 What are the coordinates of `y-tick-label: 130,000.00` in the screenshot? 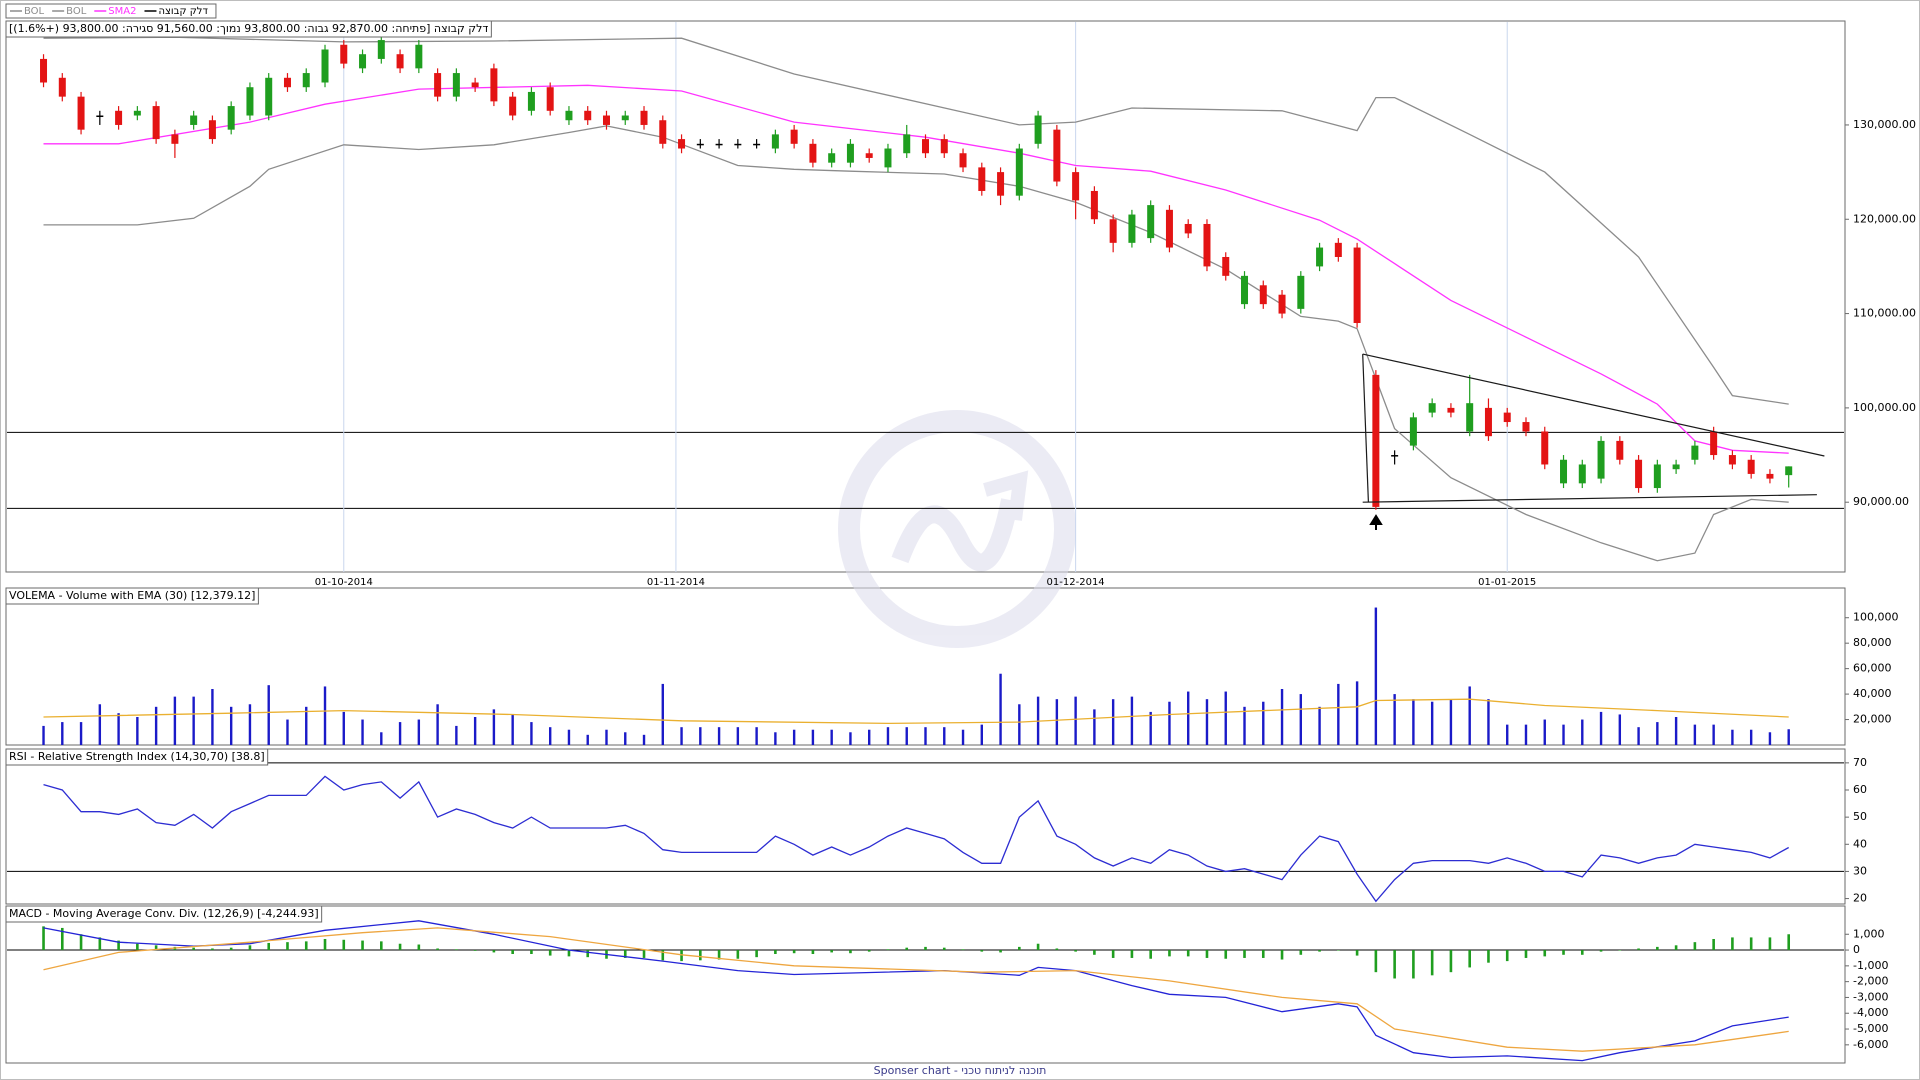 It's located at (1884, 124).